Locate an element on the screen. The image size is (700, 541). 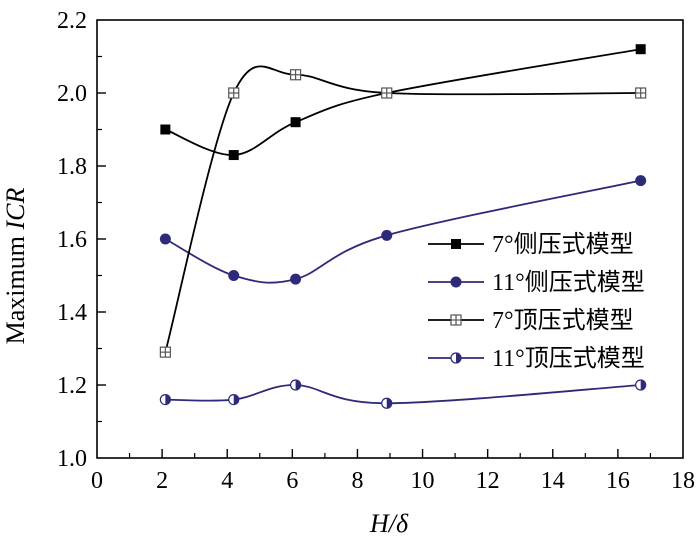
x-axis-label: H/δ is located at coordinates (389, 523).